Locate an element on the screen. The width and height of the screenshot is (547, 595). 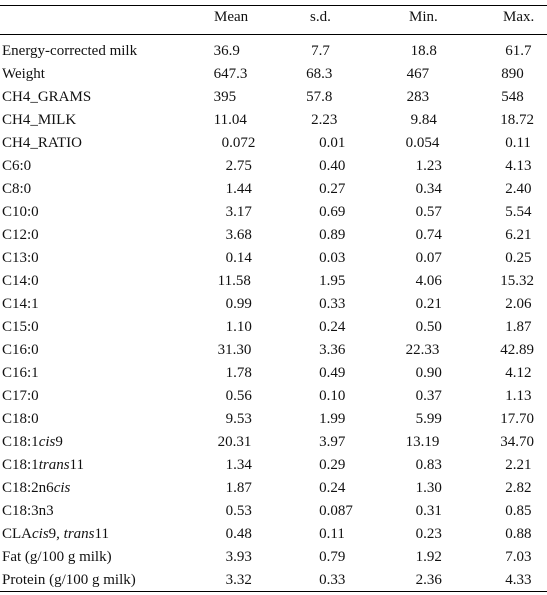
row-label: CH4_GRAMS is located at coordinates (101, 97).